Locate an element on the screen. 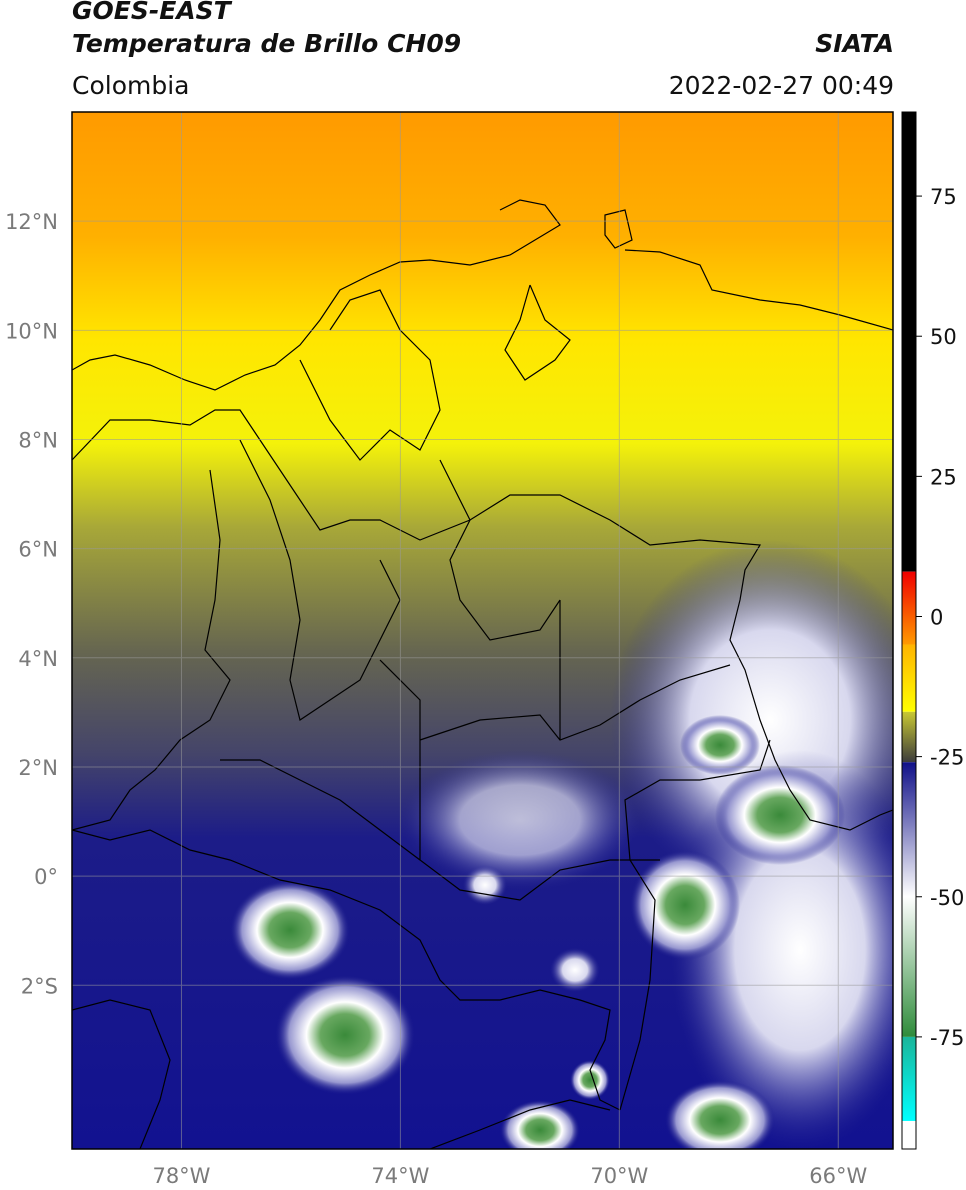  colorbar-tick-label: -75 is located at coordinates (947, 1038).